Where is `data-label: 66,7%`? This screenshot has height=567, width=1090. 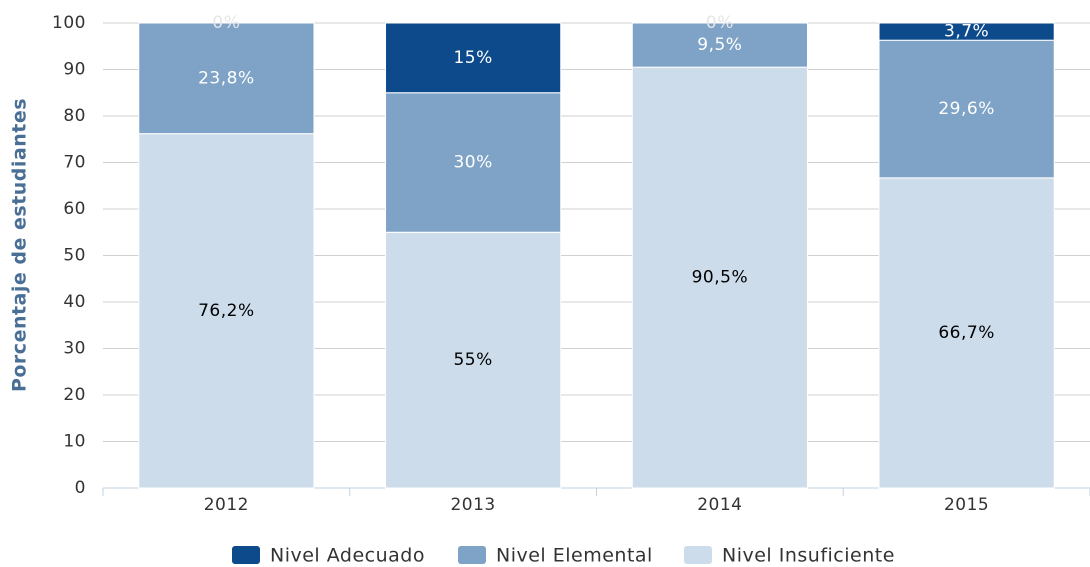
data-label: 66,7% is located at coordinates (966, 333).